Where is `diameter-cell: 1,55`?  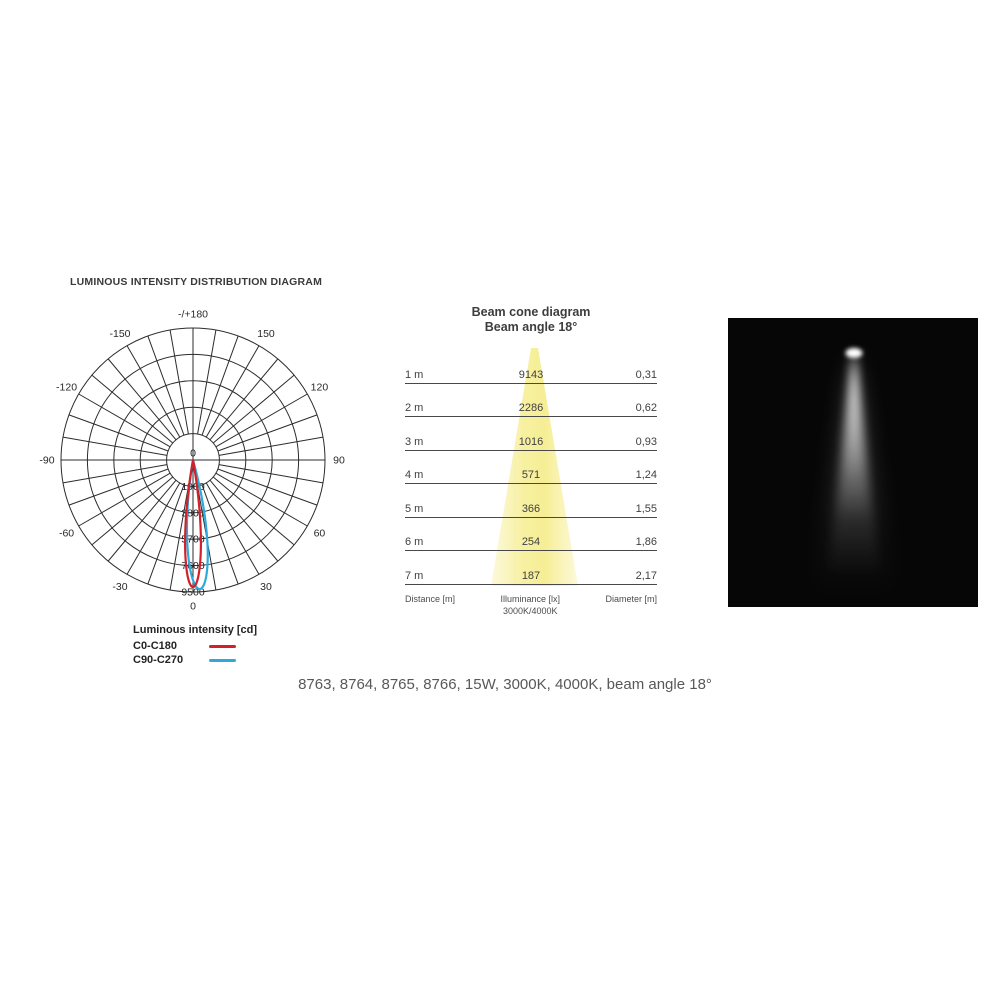
diameter-cell: 1,55 is located at coordinates (646, 508).